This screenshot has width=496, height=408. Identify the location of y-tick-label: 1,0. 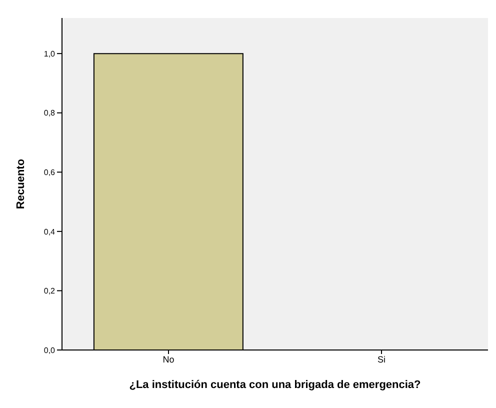
(50, 53).